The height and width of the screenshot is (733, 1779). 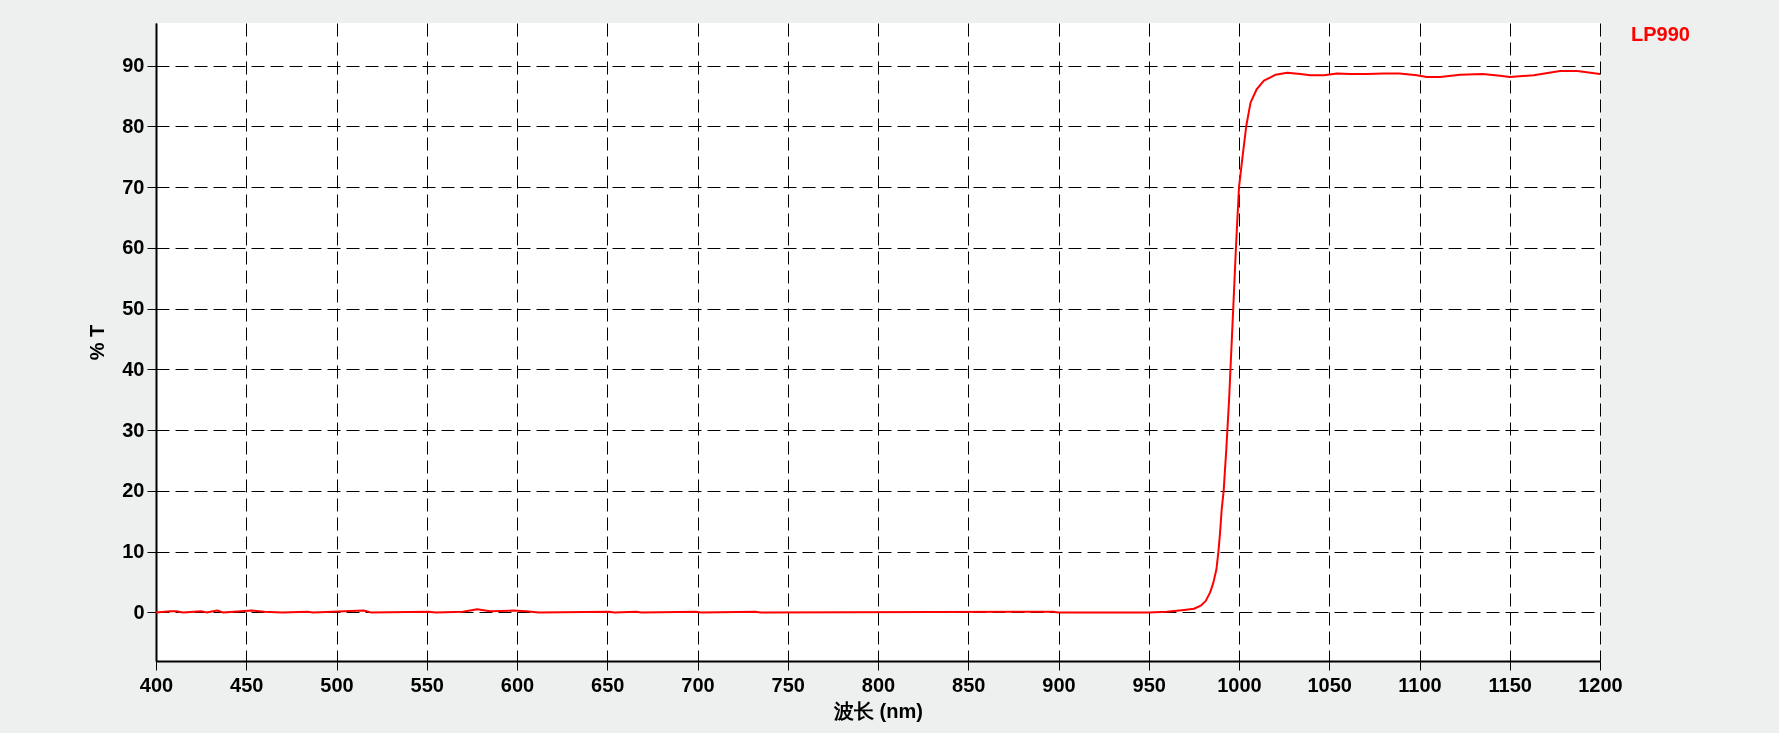 What do you see at coordinates (133, 429) in the screenshot?
I see `y-tick-label: 30` at bounding box center [133, 429].